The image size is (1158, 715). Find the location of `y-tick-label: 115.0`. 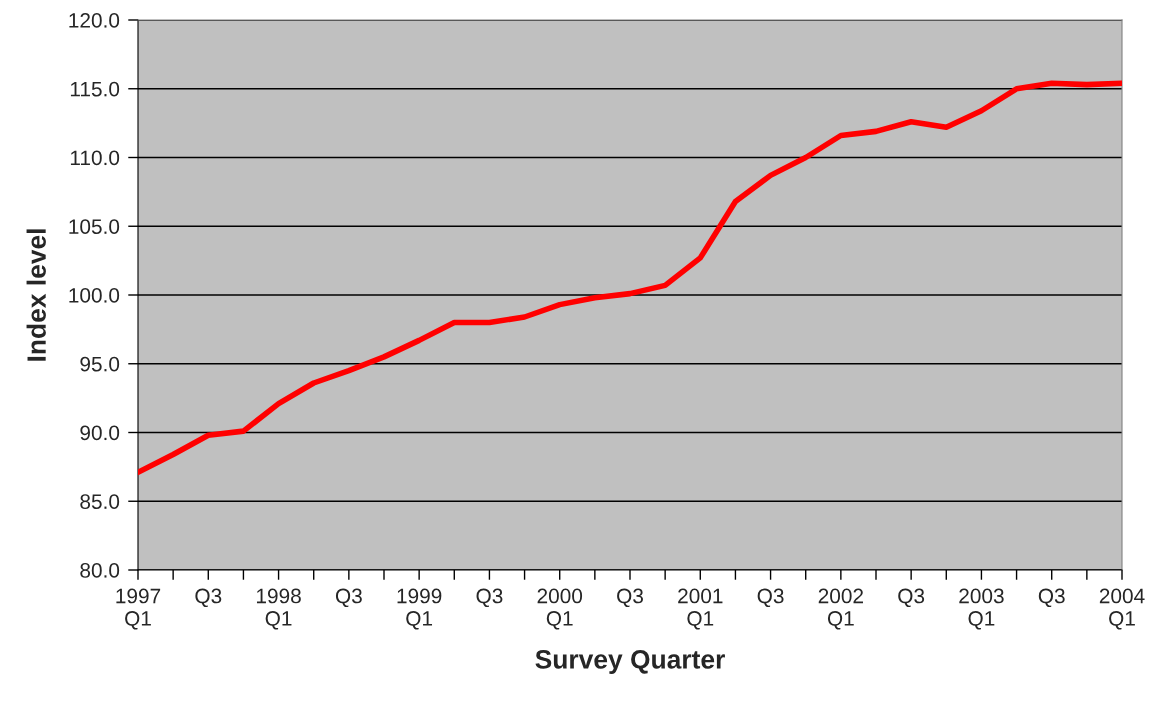

y-tick-label: 115.0 is located at coordinates (95, 89).